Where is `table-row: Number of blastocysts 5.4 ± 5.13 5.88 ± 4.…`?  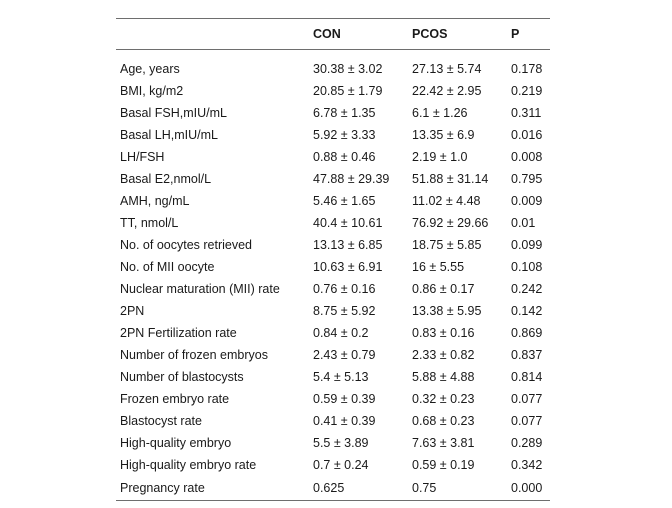
table-row: Number of blastocysts 5.4 ± 5.13 5.88 ± 4.… is located at coordinates (333, 377).